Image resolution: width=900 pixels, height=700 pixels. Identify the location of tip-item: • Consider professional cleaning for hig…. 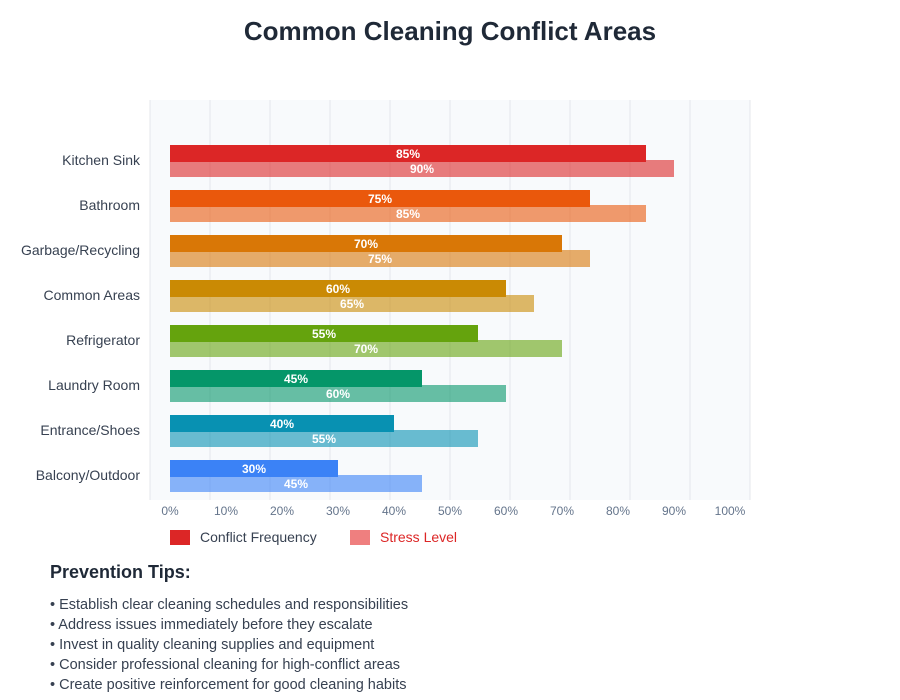
(225, 665).